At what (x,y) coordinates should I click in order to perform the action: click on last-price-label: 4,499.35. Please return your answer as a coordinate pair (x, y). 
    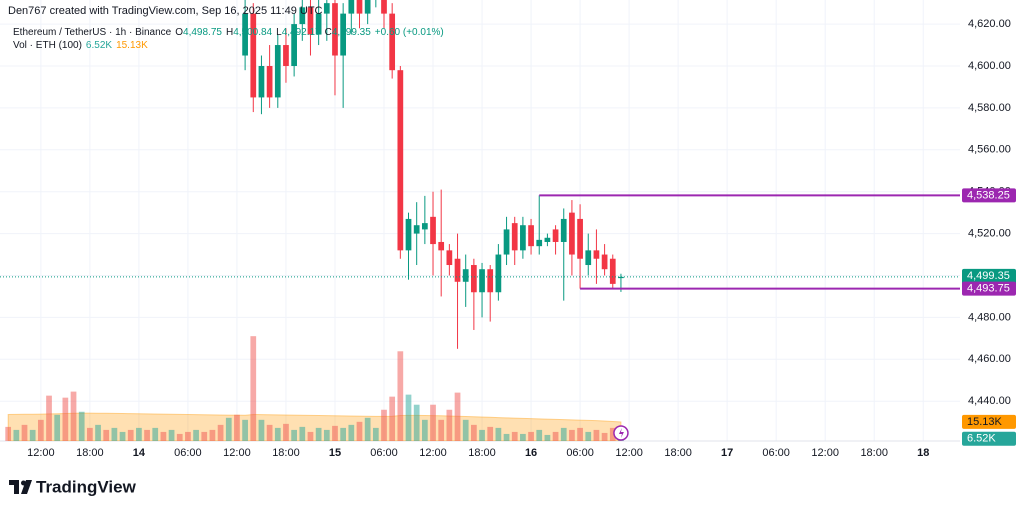
    Looking at the image, I should click on (988, 276).